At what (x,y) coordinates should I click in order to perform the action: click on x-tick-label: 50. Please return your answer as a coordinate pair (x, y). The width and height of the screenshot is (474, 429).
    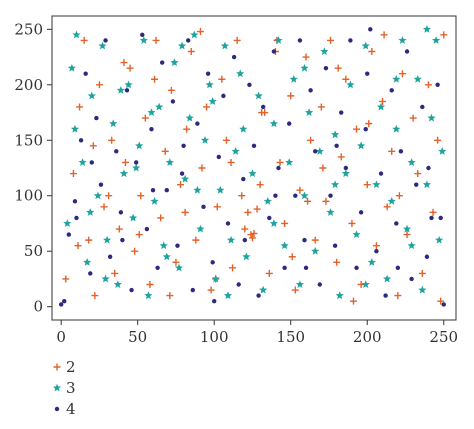
    Looking at the image, I should click on (137, 337).